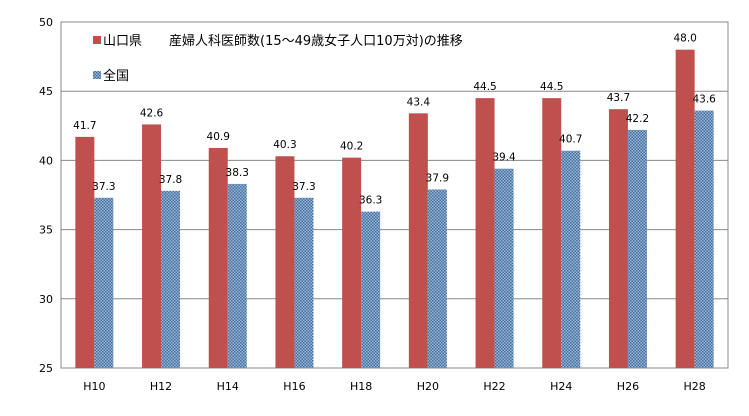  Describe the element at coordinates (370, 201) in the screenshot. I see `data-label-national: 36.3` at that location.